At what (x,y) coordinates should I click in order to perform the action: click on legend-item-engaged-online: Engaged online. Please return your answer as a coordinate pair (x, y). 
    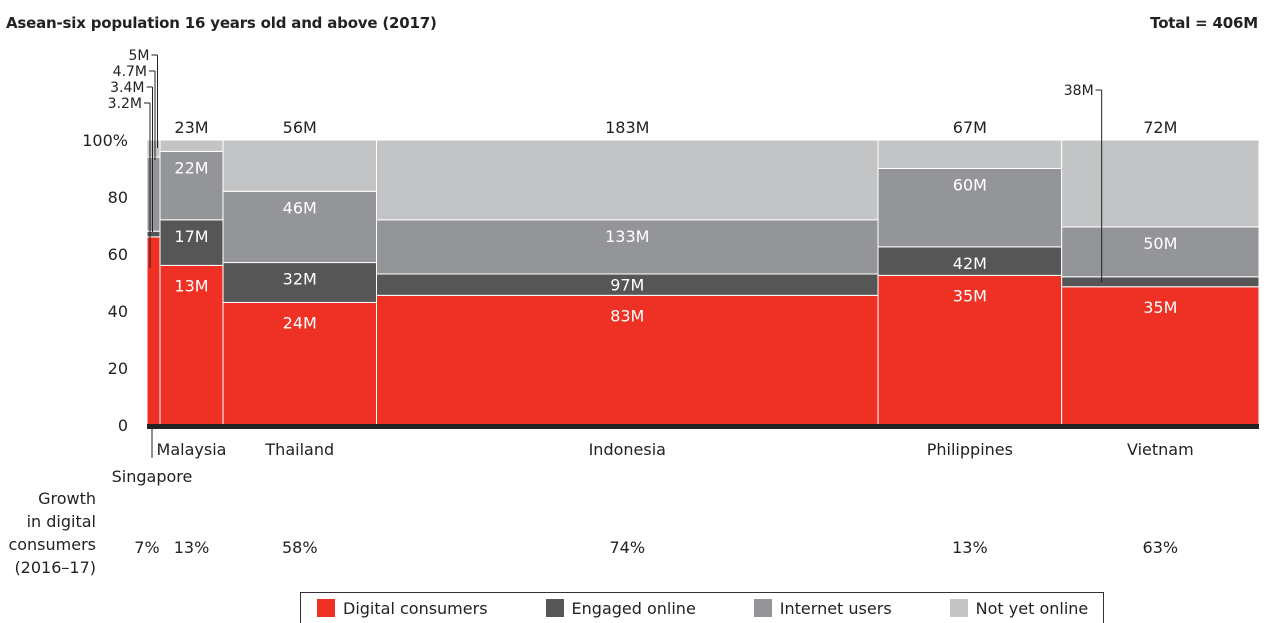
    Looking at the image, I should click on (620, 608).